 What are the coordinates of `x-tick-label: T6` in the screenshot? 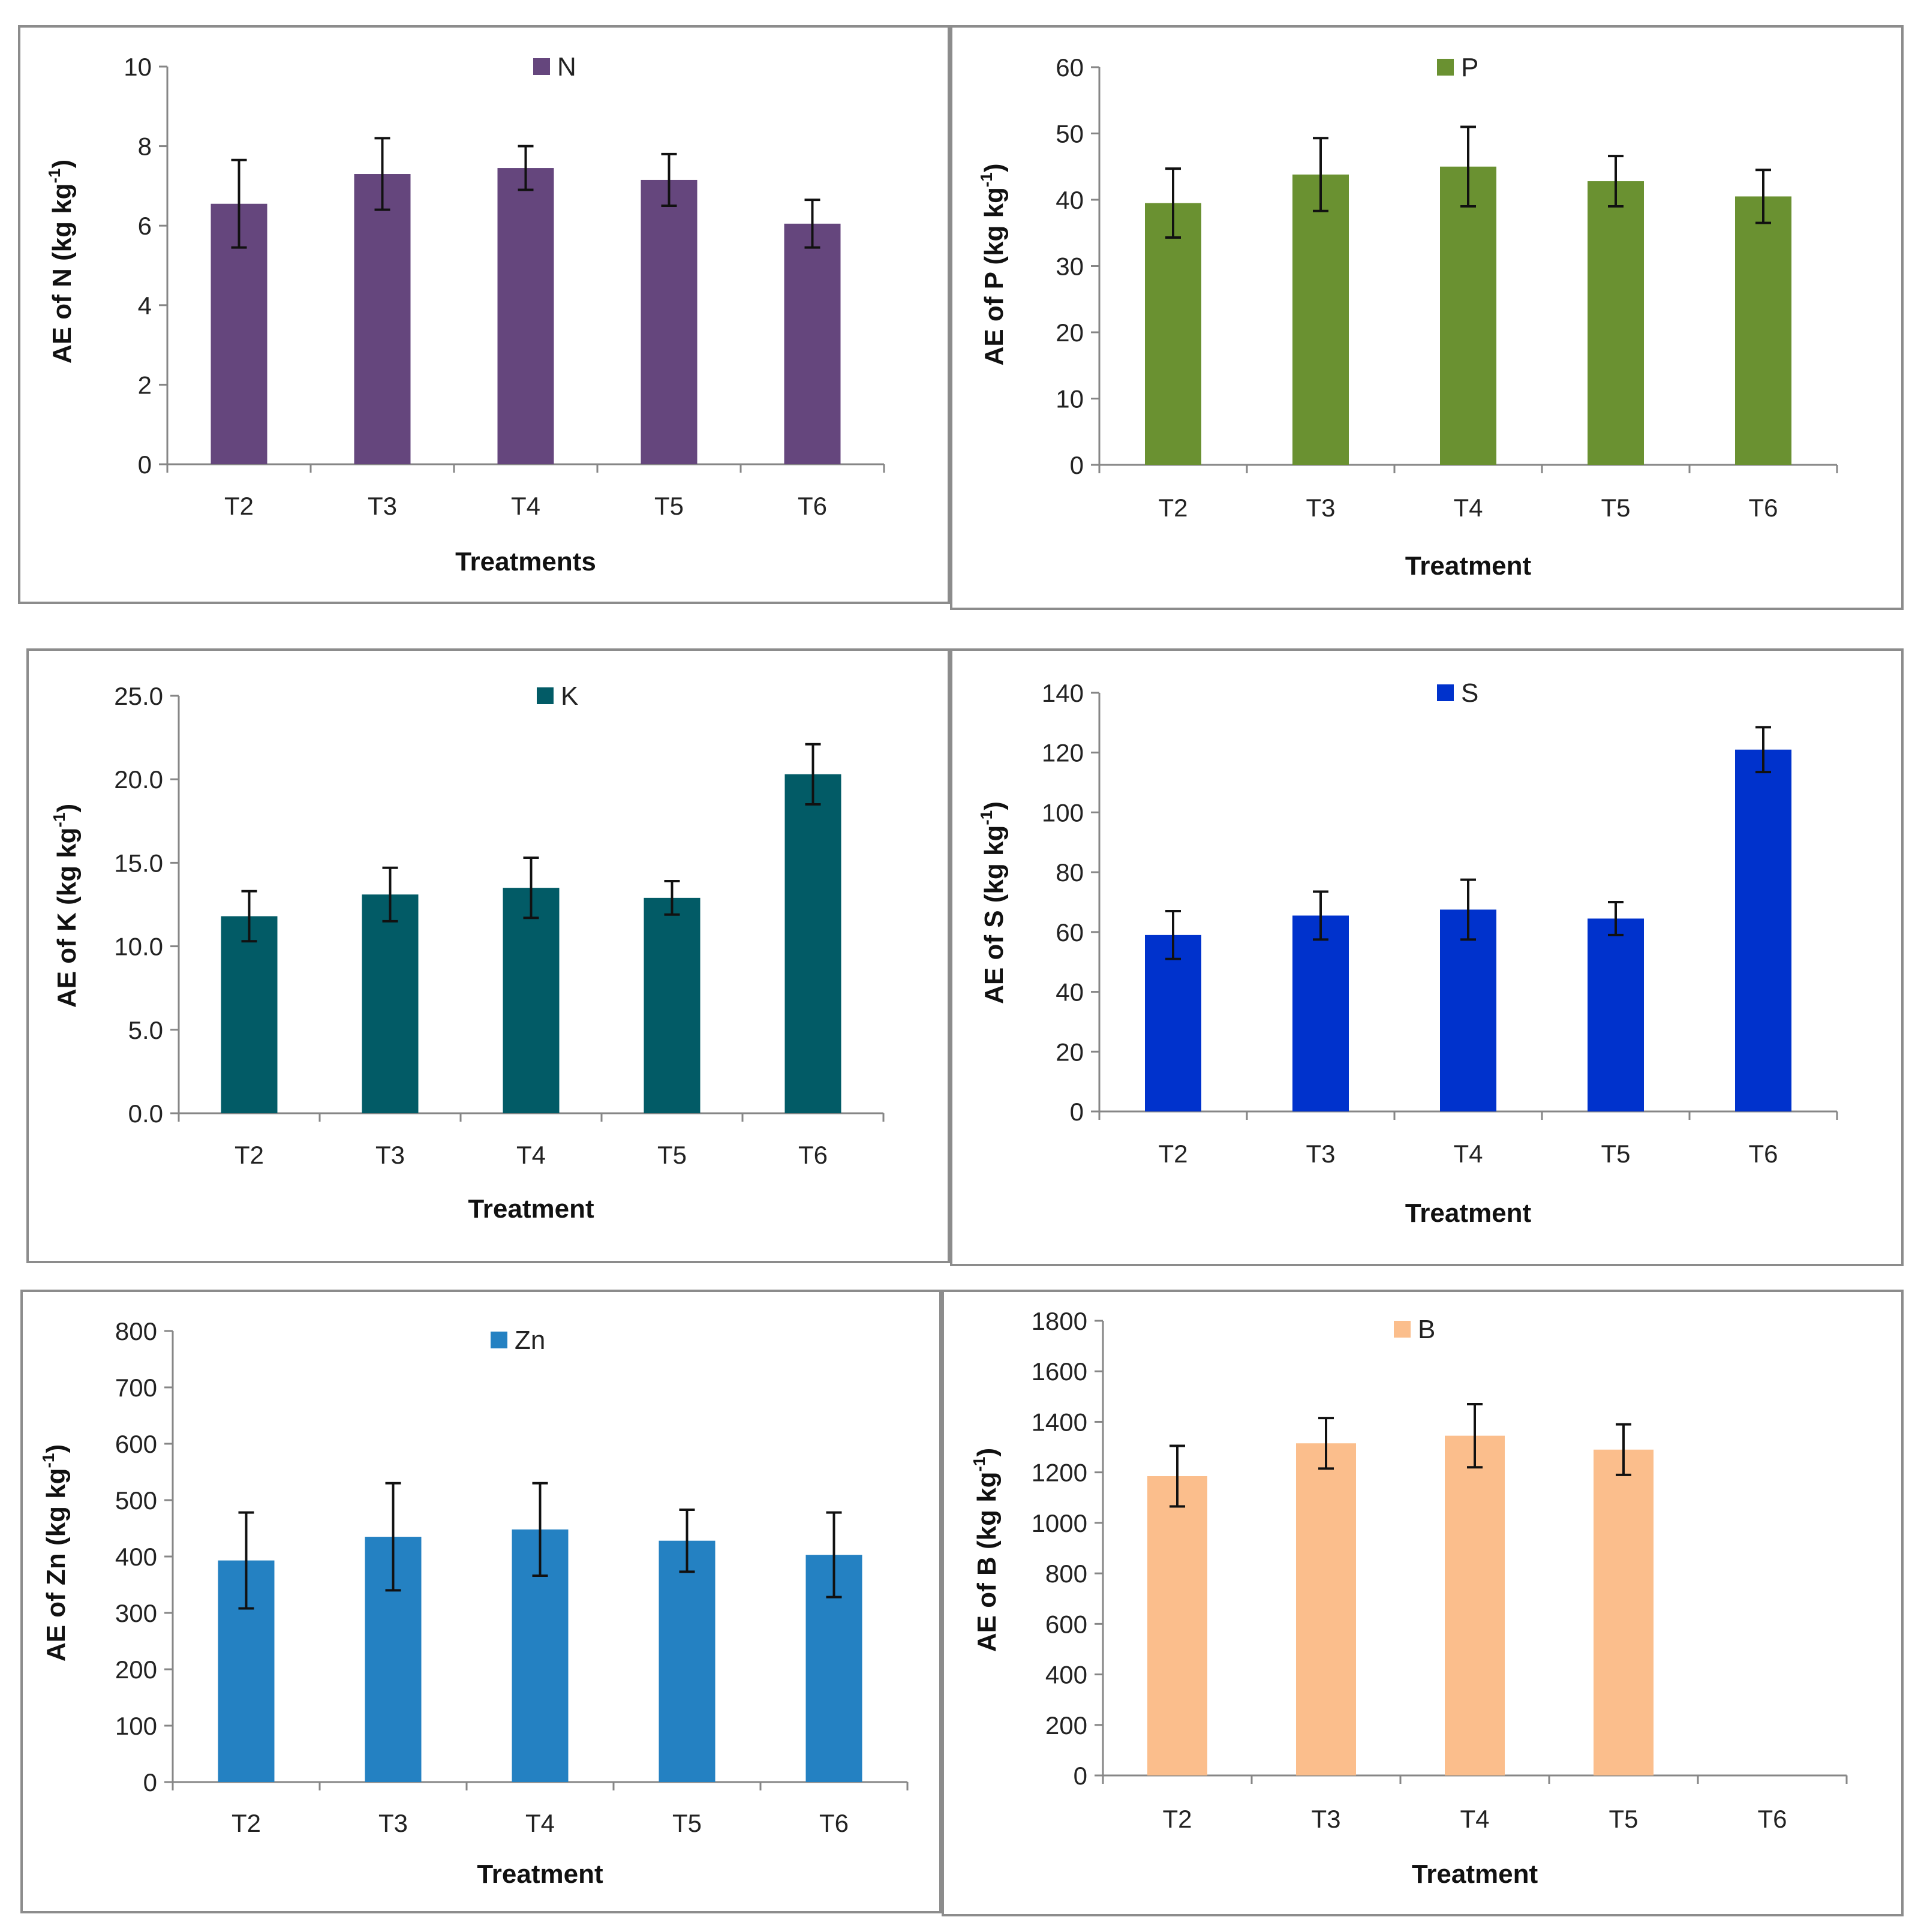 It's located at (812, 506).